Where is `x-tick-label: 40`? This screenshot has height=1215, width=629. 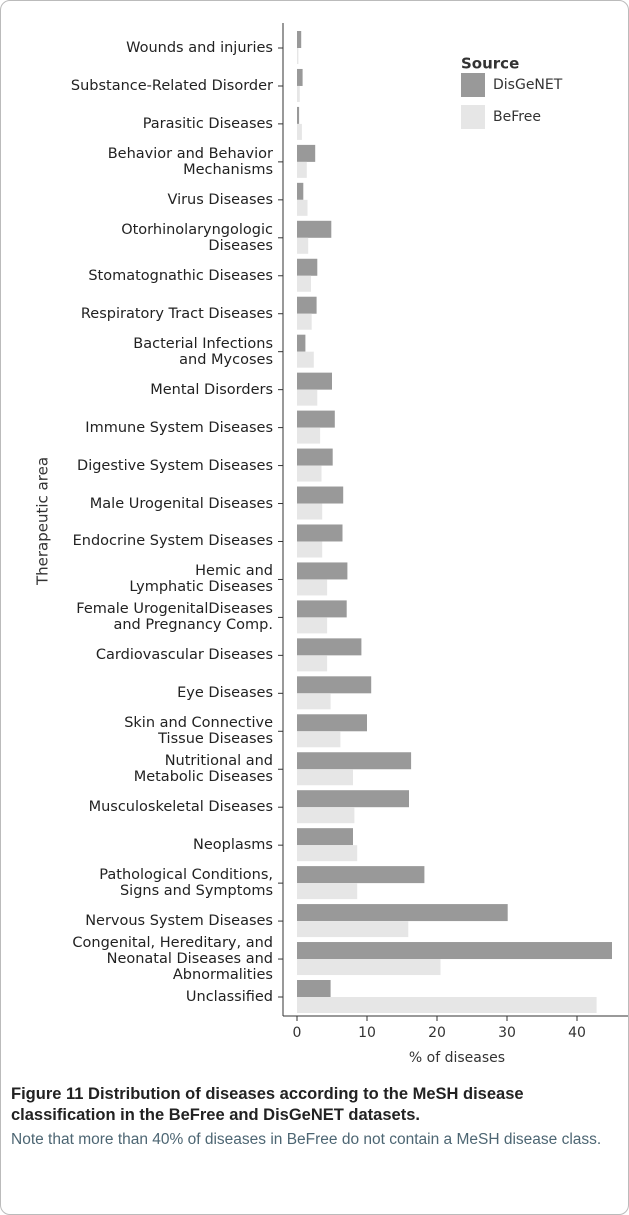
x-tick-label: 40 is located at coordinates (577, 1033).